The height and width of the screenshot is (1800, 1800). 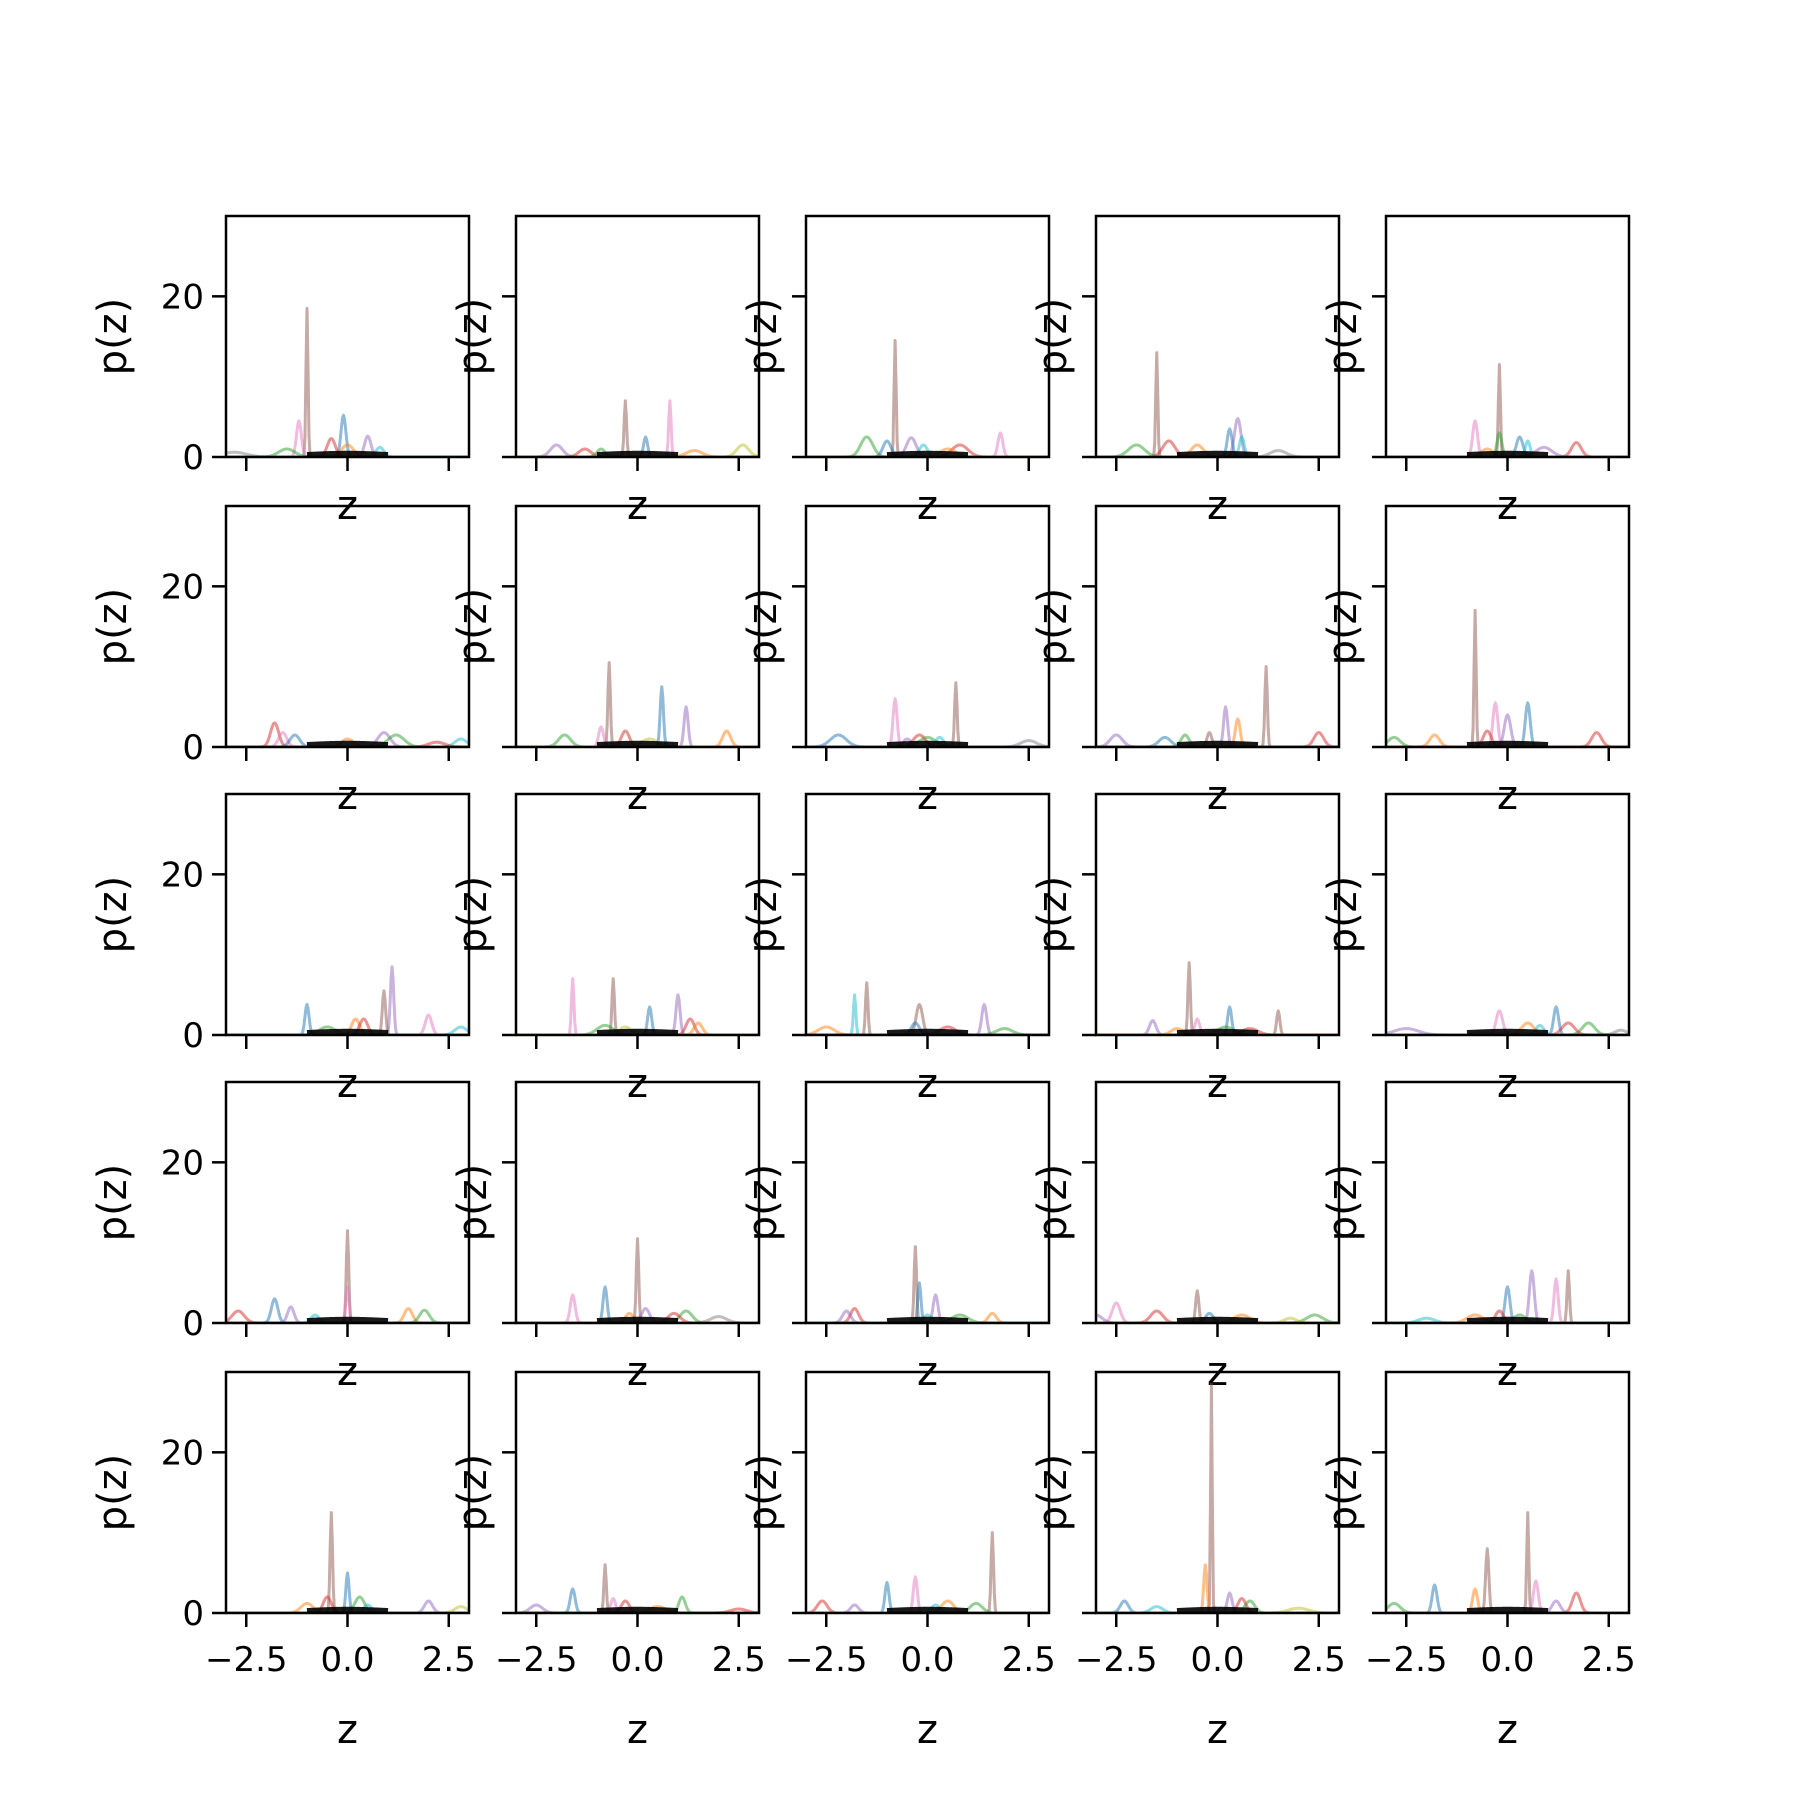 What do you see at coordinates (280, 949) in the screenshot?
I see `subplot-3-1: 0 20 z p(z)` at bounding box center [280, 949].